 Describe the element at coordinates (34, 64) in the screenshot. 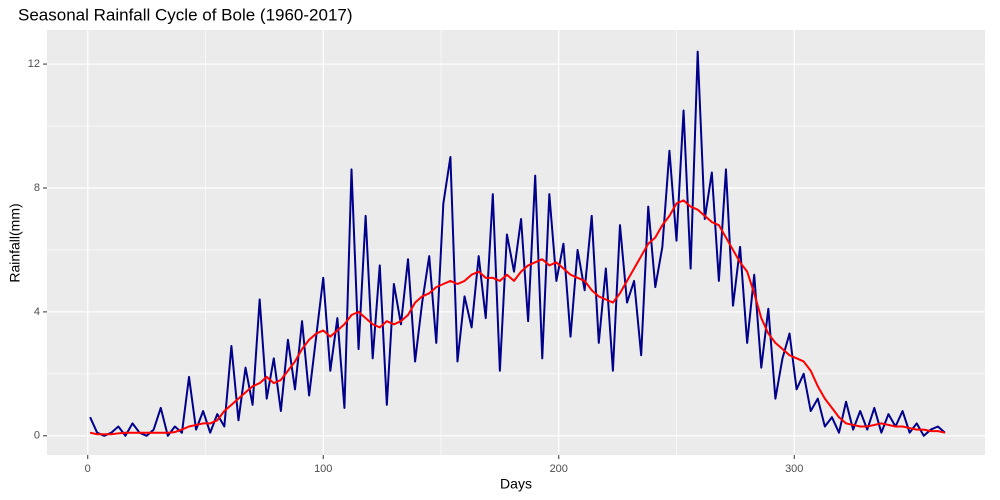

I see `y-tick-label: 12` at that location.